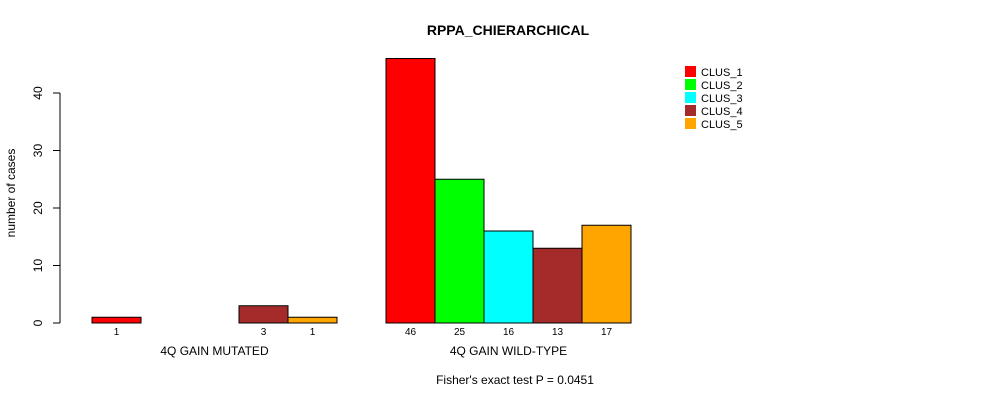 The image size is (990, 400). I want to click on y-tick-label: 20, so click(38, 208).